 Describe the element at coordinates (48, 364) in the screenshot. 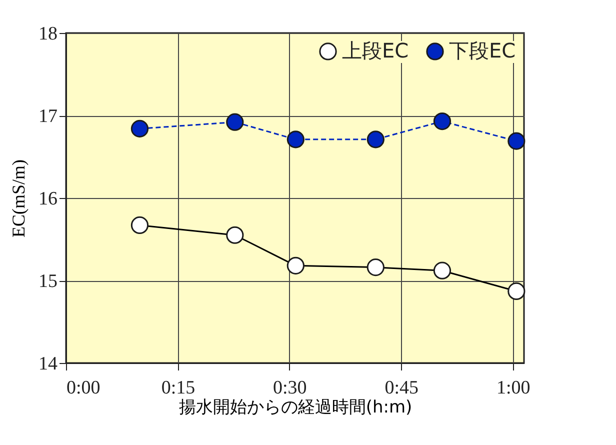

I see `y-tick-label: 14` at that location.